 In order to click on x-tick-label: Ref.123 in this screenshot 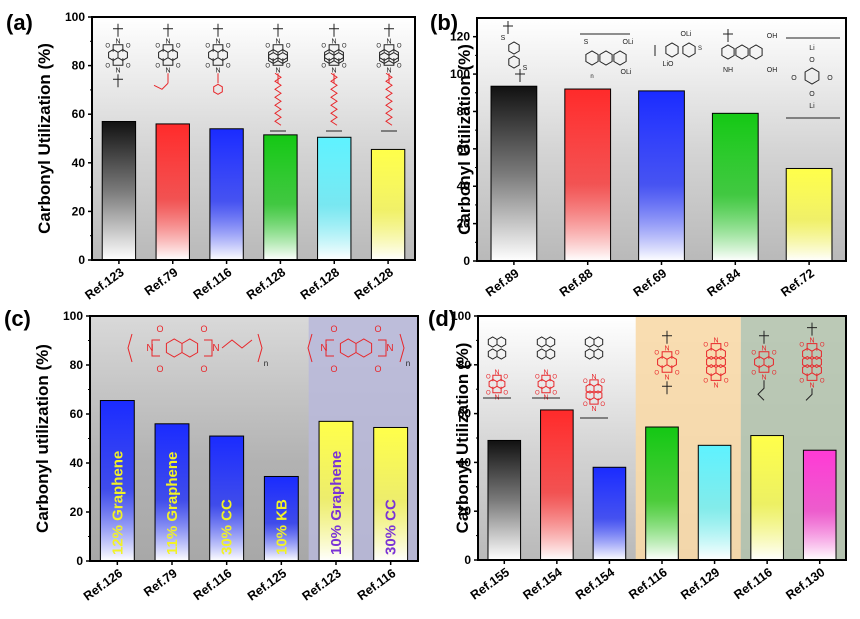, I will do `click(322, 584)`.